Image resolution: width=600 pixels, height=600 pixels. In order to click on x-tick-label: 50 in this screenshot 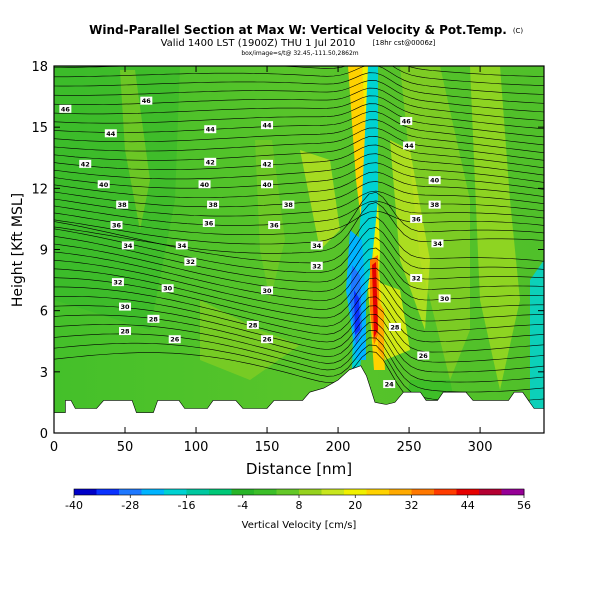, I will do `click(125, 447)`.